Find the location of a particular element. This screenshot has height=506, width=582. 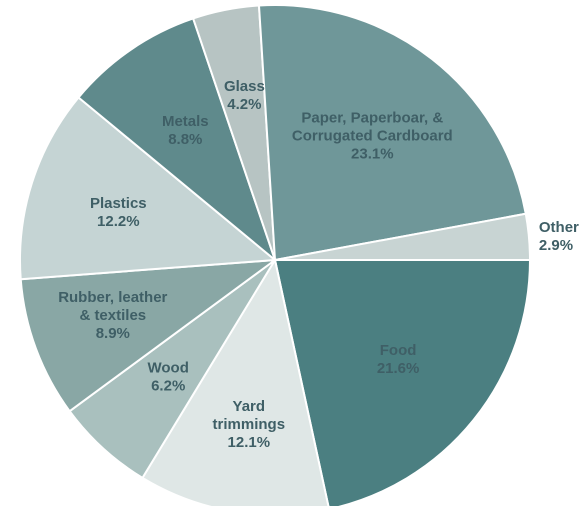

slice-name-line: Rubber, leather is located at coordinates (112, 297).